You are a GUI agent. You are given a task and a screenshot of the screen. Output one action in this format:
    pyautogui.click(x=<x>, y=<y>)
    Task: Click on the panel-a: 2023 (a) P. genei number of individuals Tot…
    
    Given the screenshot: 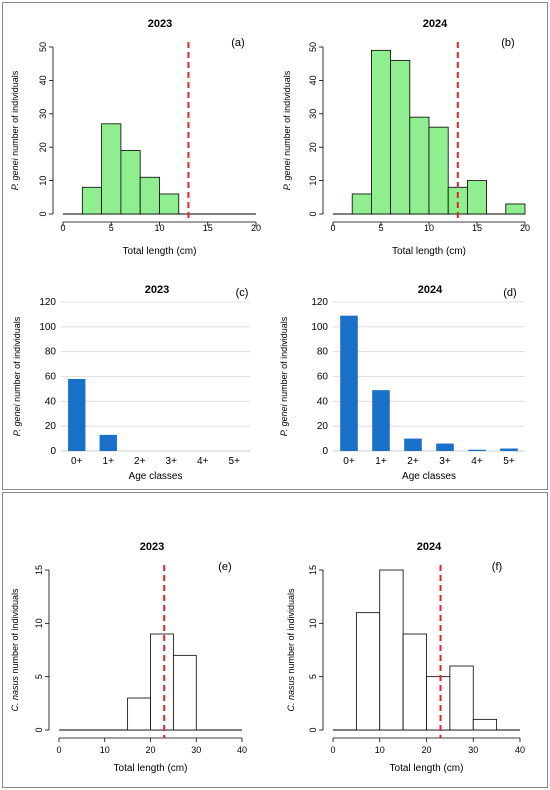 What is the action you would take?
    pyautogui.click(x=135, y=137)
    